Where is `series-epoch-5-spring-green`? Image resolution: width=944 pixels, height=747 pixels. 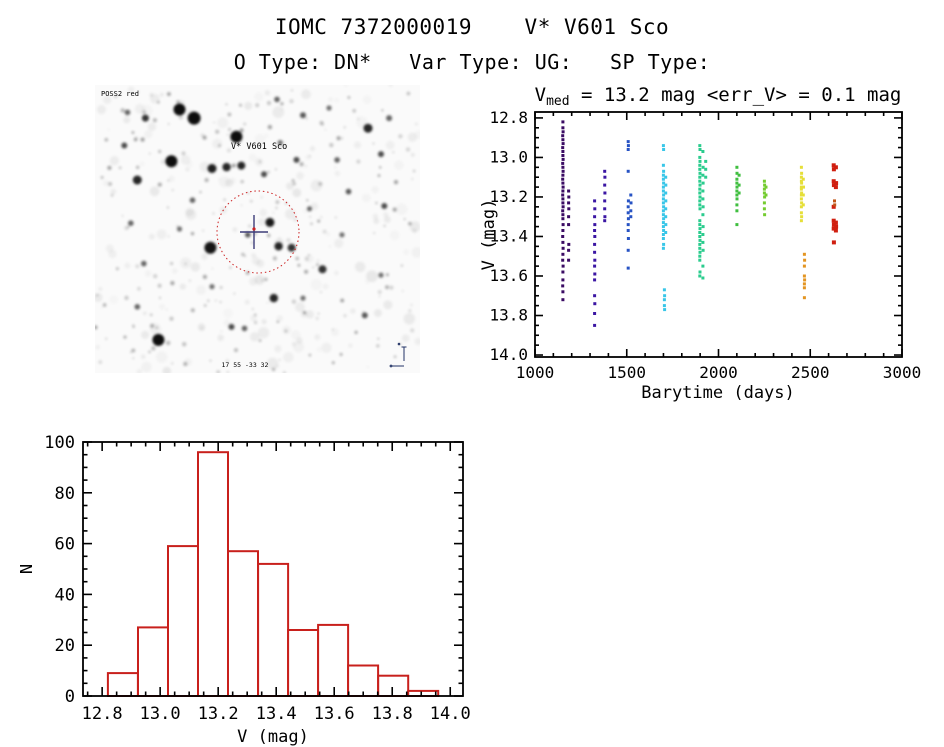 series-epoch-5-spring-green is located at coordinates (703, 212).